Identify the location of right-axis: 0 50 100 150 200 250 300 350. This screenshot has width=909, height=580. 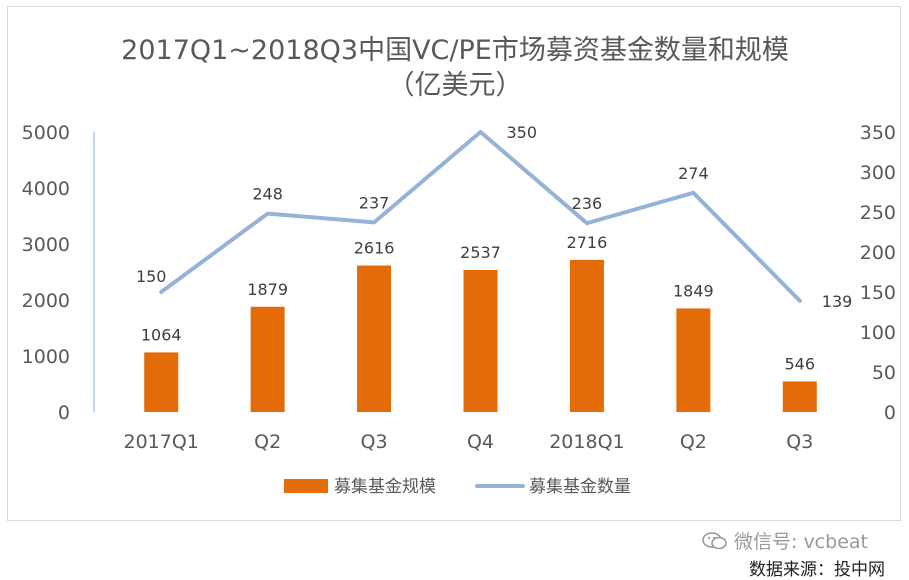
(878, 273).